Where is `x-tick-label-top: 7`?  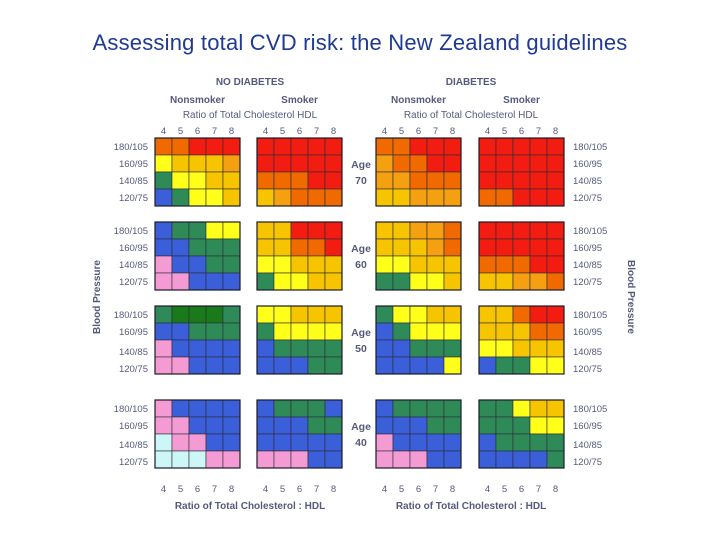
x-tick-label-top: 7 is located at coordinates (214, 131).